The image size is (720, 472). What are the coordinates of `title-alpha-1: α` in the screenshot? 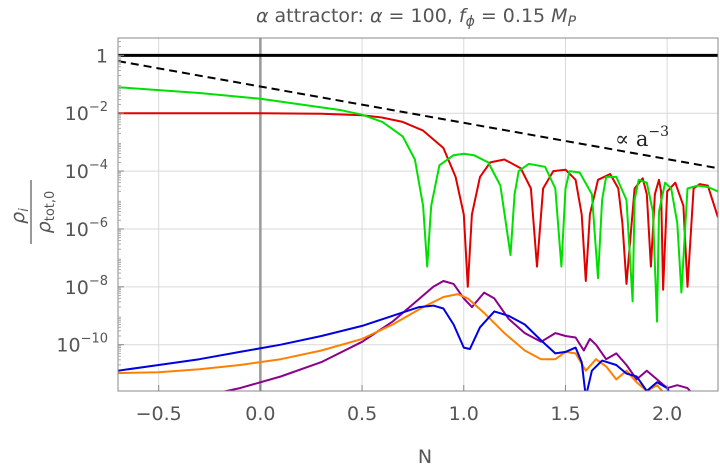 It's located at (262, 16).